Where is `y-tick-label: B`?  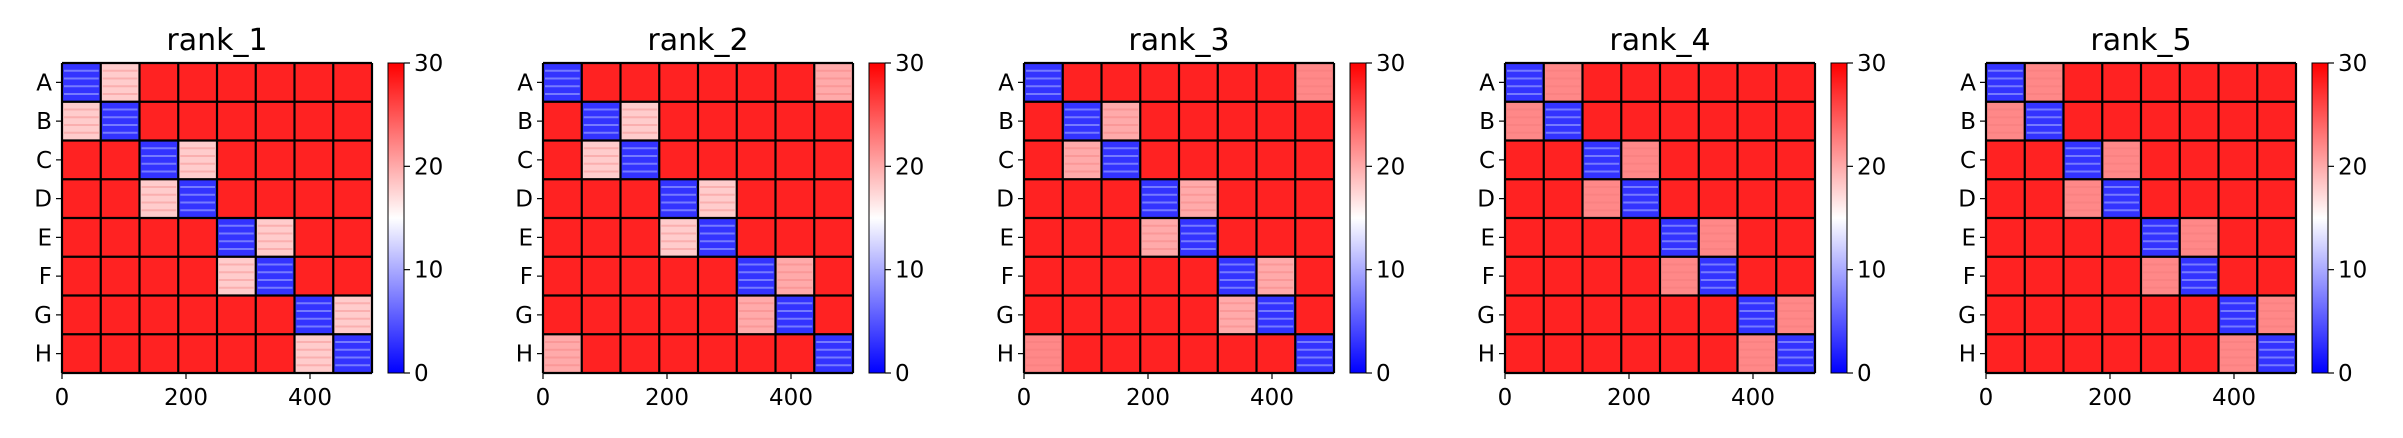 y-tick-label: B is located at coordinates (44, 122).